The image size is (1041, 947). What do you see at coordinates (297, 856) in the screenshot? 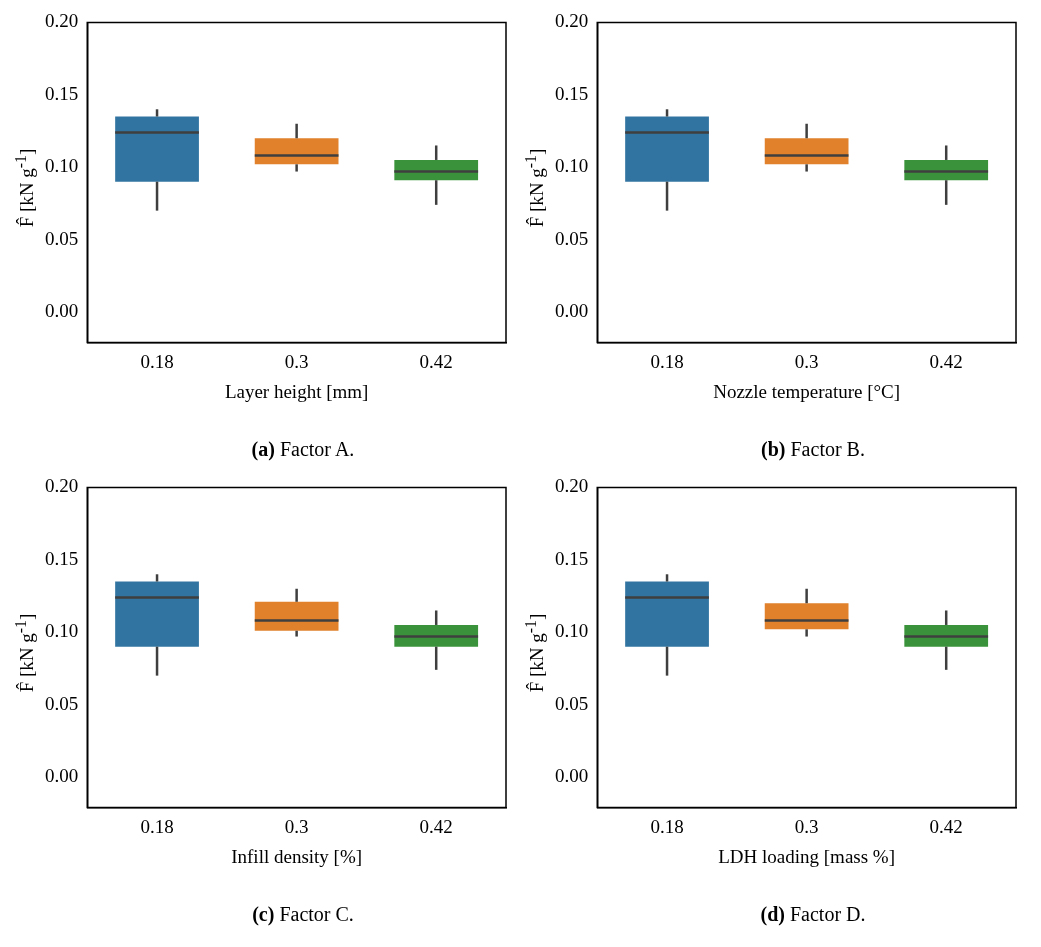
I see `x-axis-title: Infill density [%]` at bounding box center [297, 856].